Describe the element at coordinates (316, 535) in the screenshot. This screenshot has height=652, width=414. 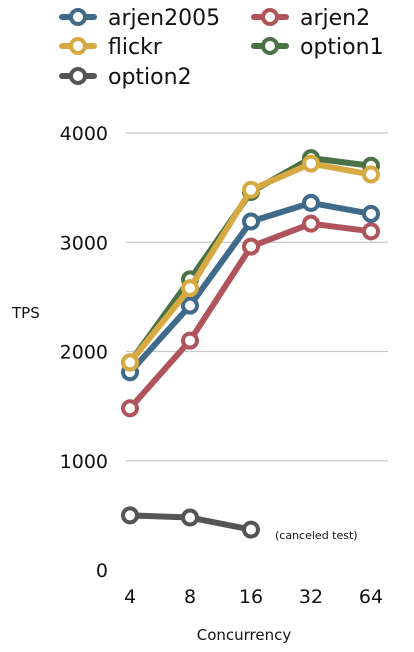
I see `annotation-canceled-test: (canceled test)` at that location.